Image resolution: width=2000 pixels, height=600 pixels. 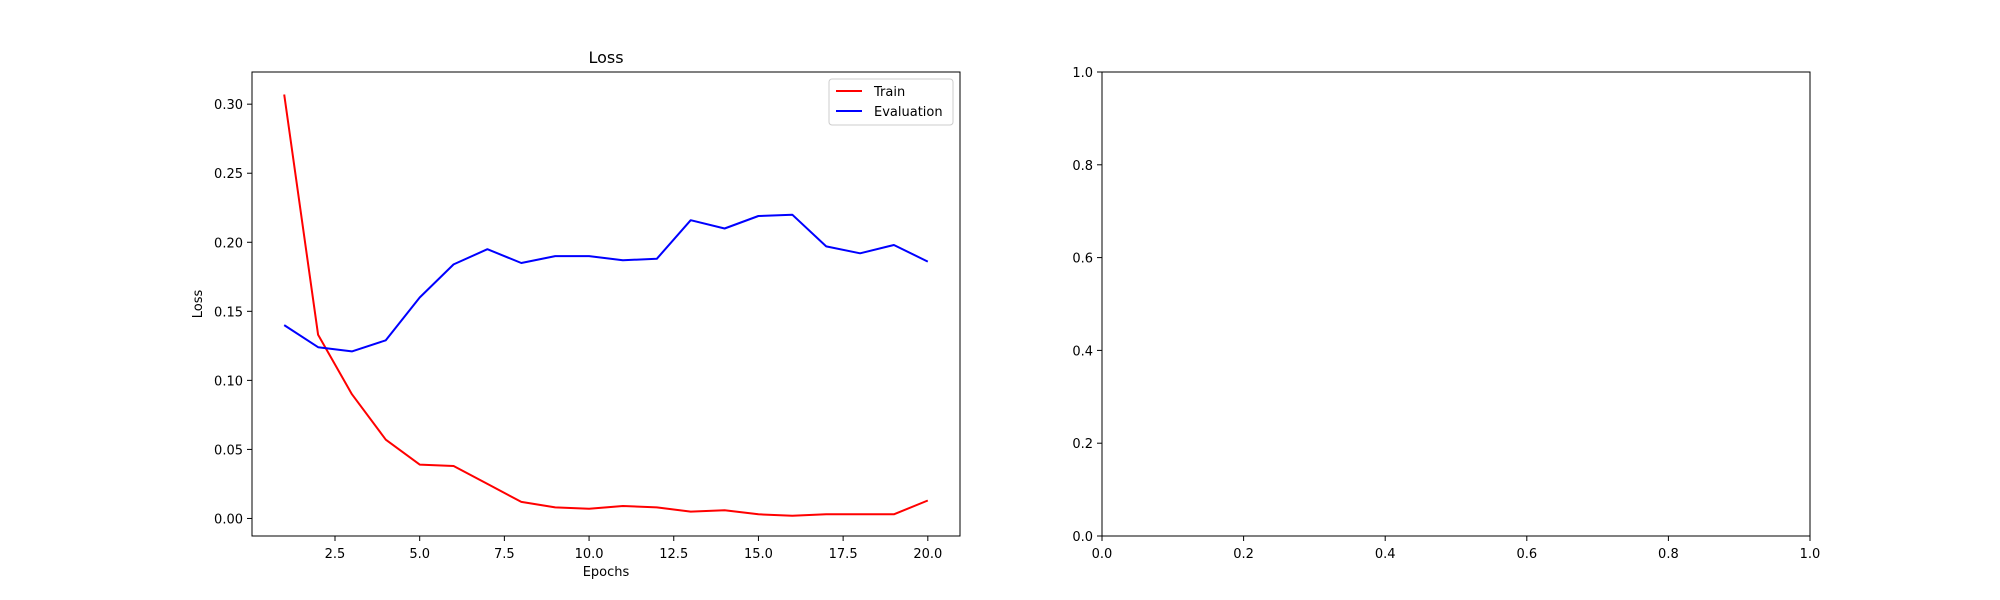 What do you see at coordinates (673, 554) in the screenshot?
I see `x-tick-label: 12.5` at bounding box center [673, 554].